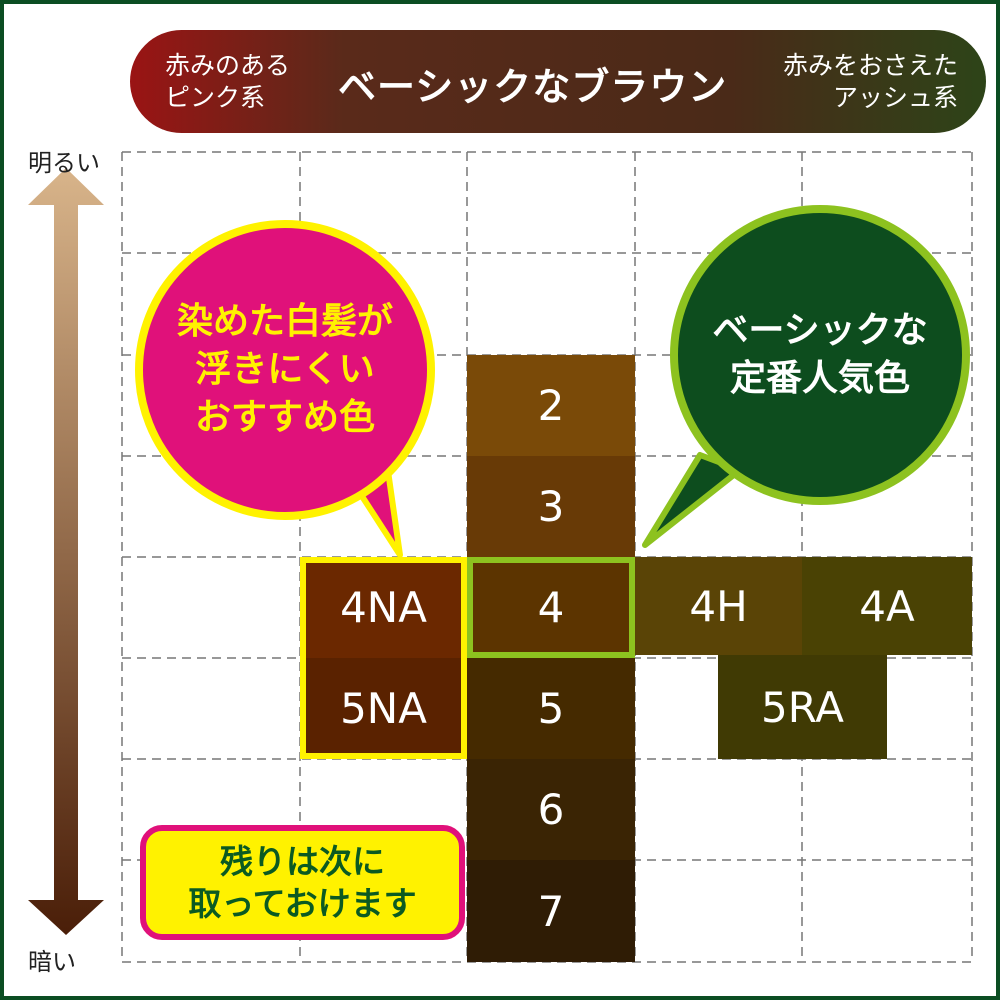  I want to click on swatch-3: 3, so click(551, 506).